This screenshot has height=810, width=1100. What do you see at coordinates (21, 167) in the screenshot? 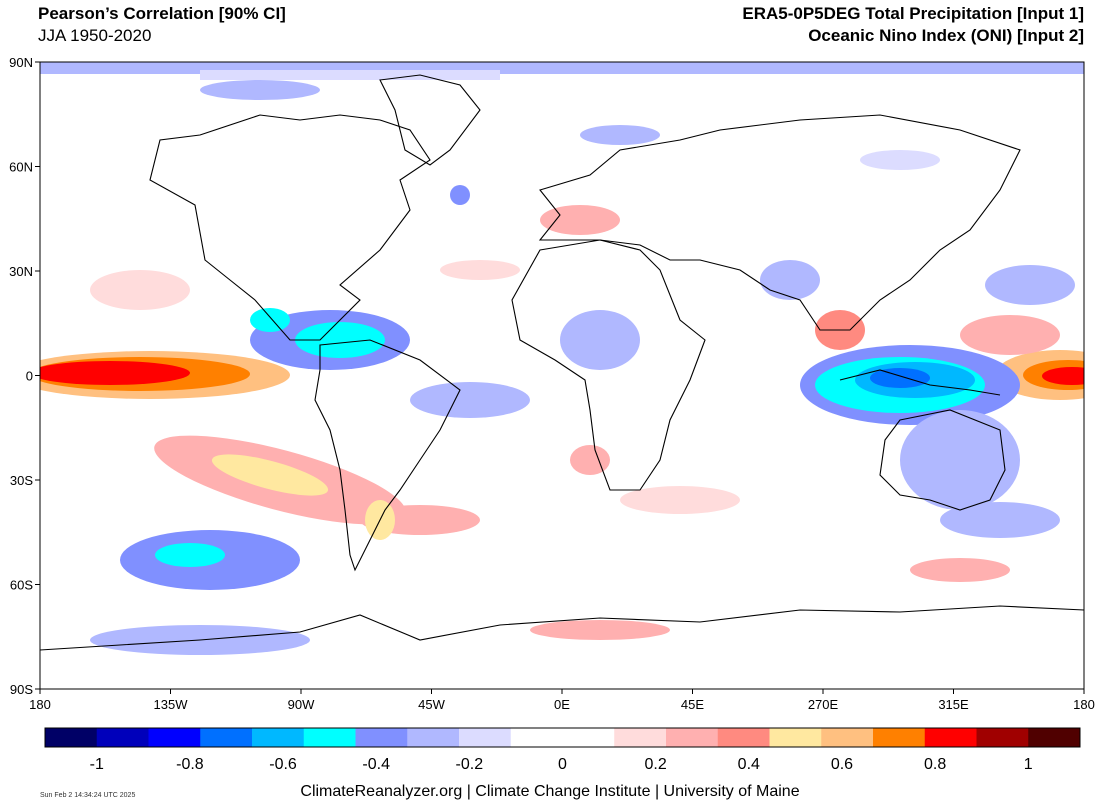
I see `lat-label: 60N` at bounding box center [21, 167].